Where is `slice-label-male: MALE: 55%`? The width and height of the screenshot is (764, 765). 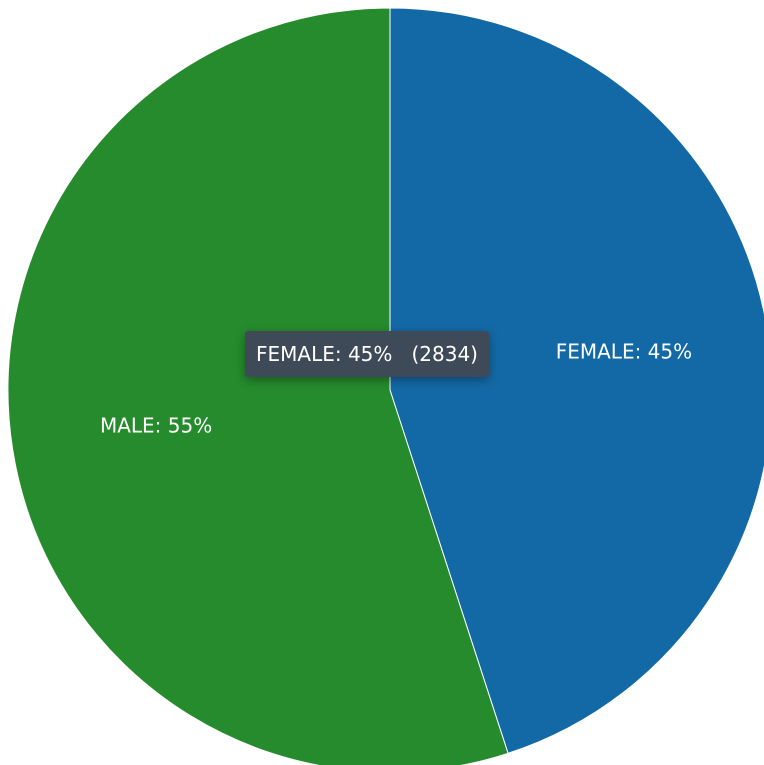
slice-label-male: MALE: 55% is located at coordinates (156, 426).